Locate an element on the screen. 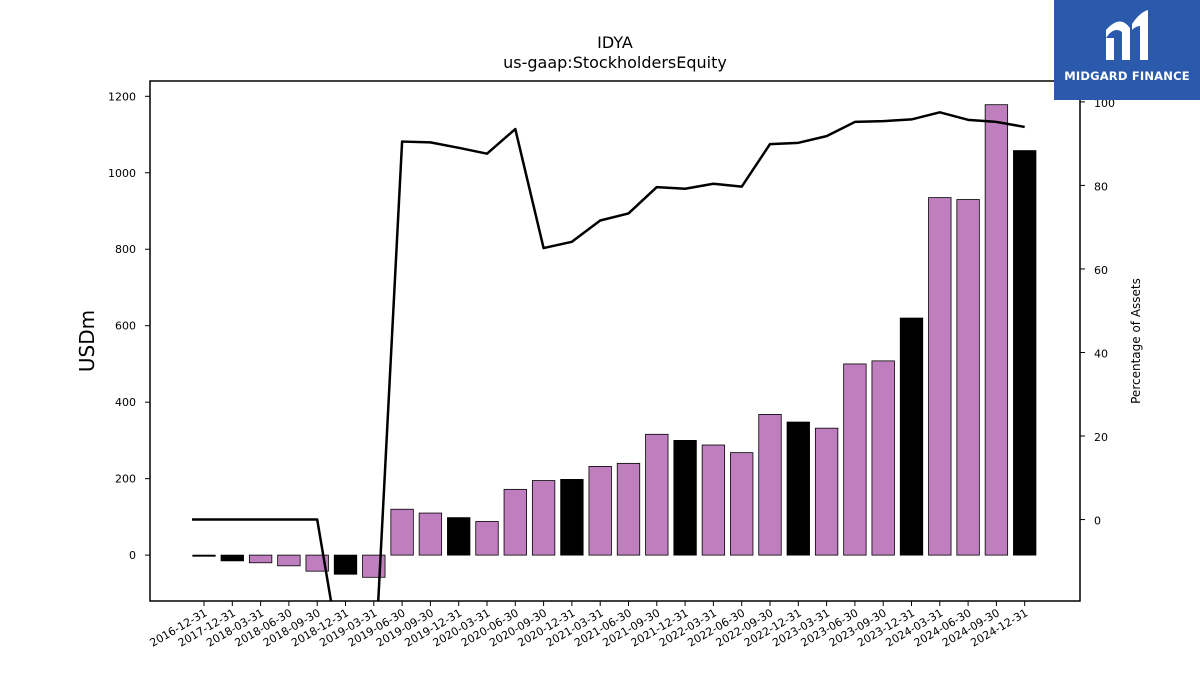 Image resolution: width=1200 pixels, height=675 pixels. y-tick-label: 1000 is located at coordinates (122, 173).